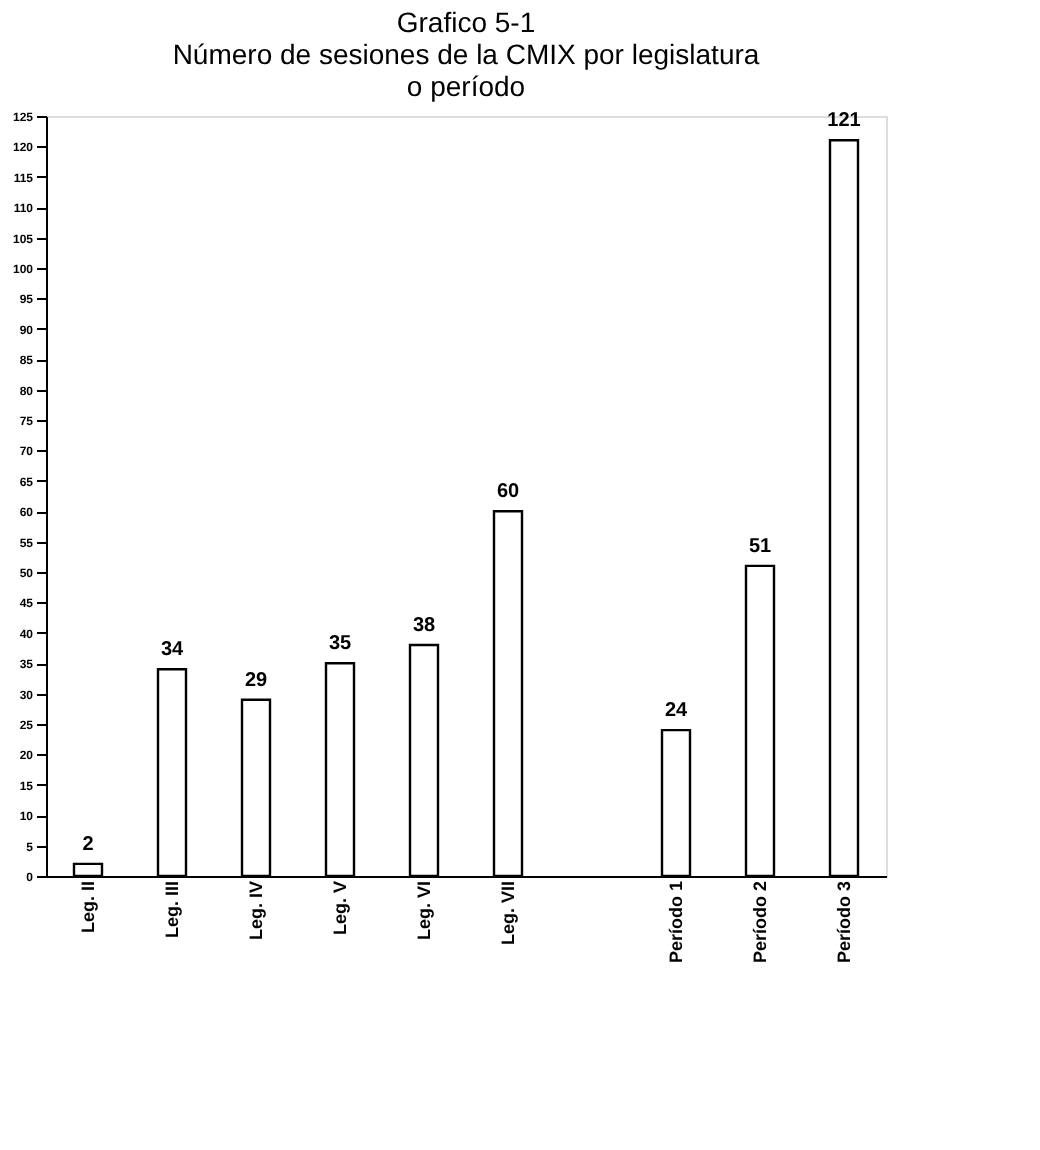 The height and width of the screenshot is (1150, 1040). I want to click on text: Número de sesiones de la CMIX por legislatura, so click(466, 54).